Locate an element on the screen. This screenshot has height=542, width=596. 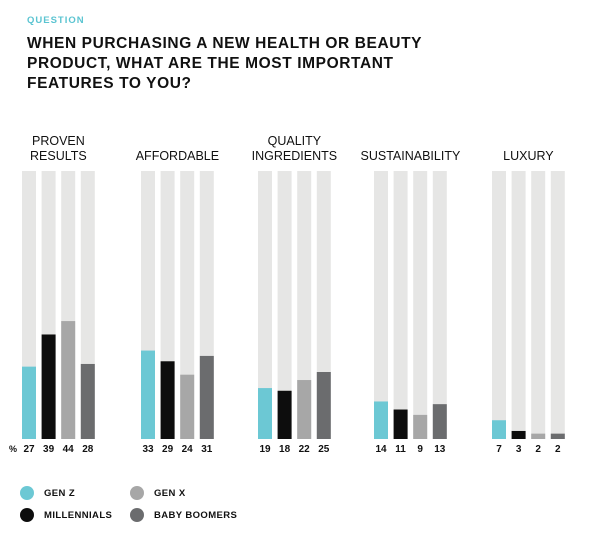
legend-swatch-millennials is located at coordinates (27, 515).